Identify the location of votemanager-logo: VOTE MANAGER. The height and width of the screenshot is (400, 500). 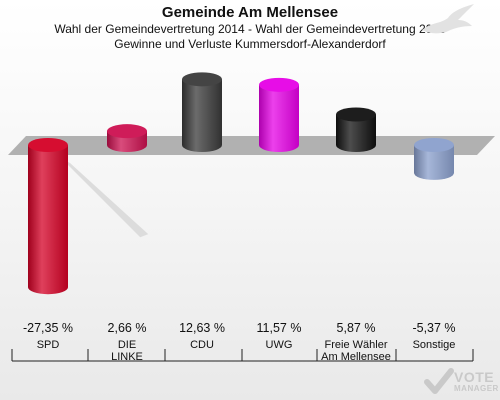
(462, 381).